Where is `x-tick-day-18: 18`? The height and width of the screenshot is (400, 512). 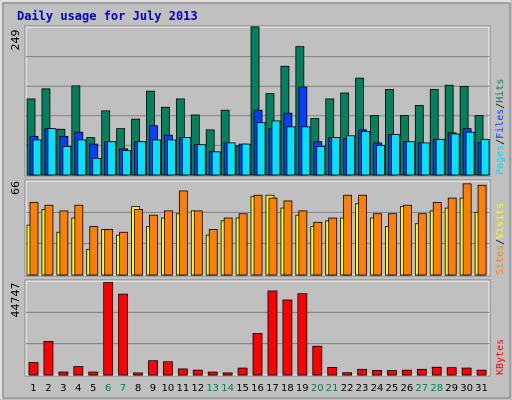 x-tick-day-18: 18 is located at coordinates (287, 388).